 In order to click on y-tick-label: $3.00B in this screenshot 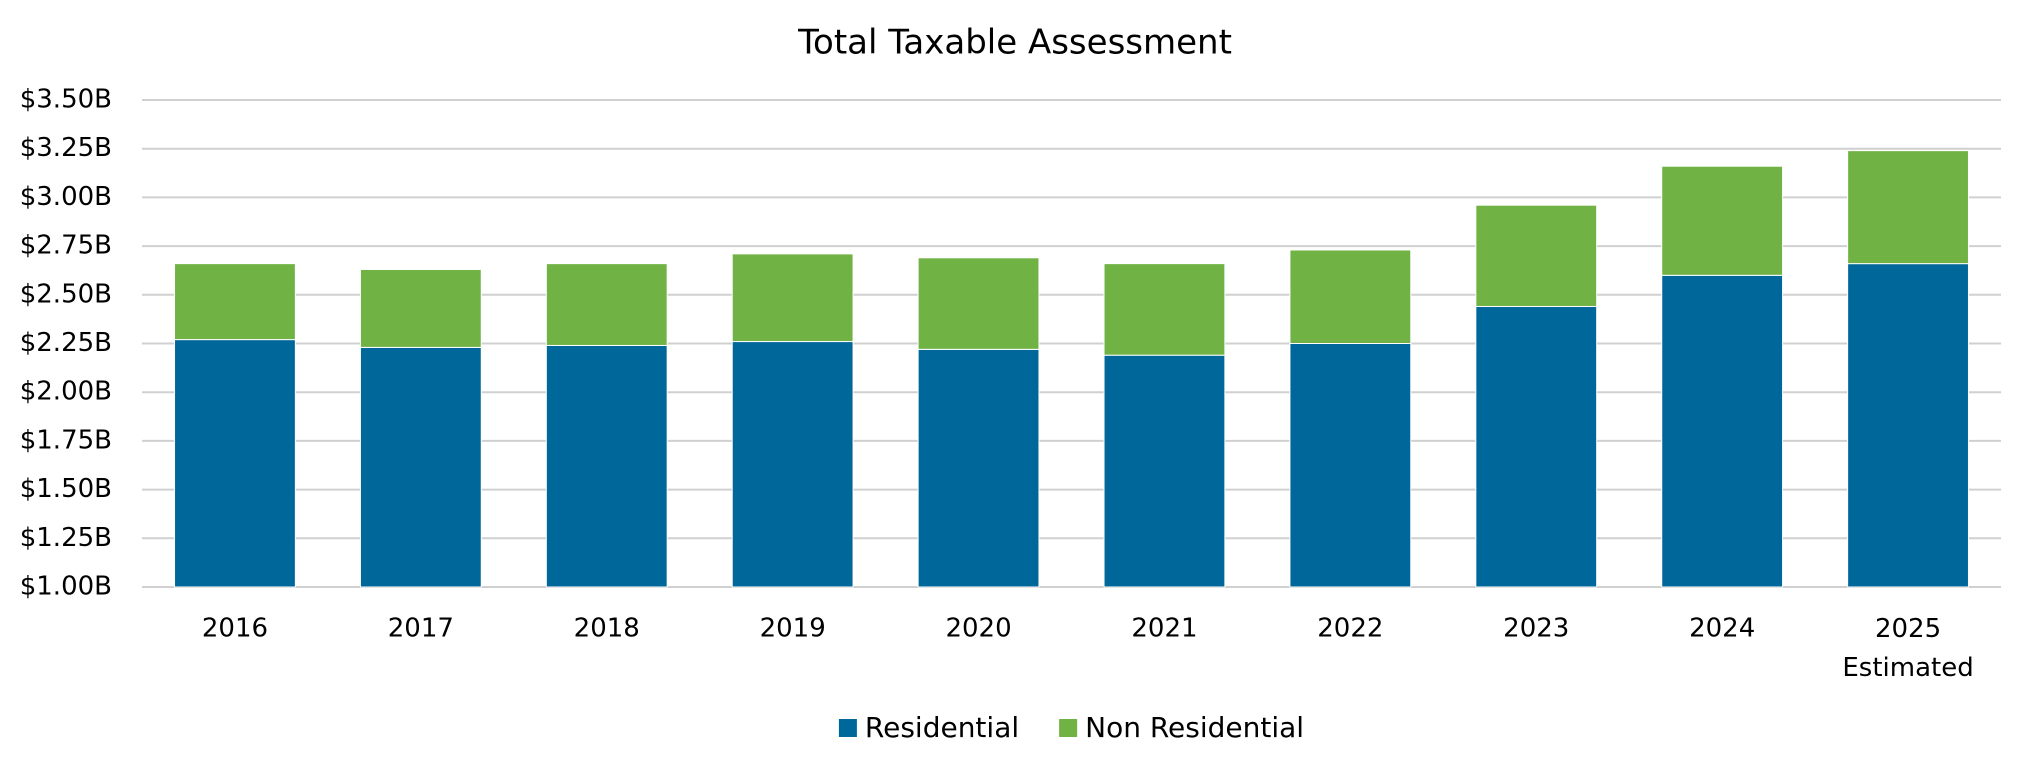, I will do `click(66, 197)`.